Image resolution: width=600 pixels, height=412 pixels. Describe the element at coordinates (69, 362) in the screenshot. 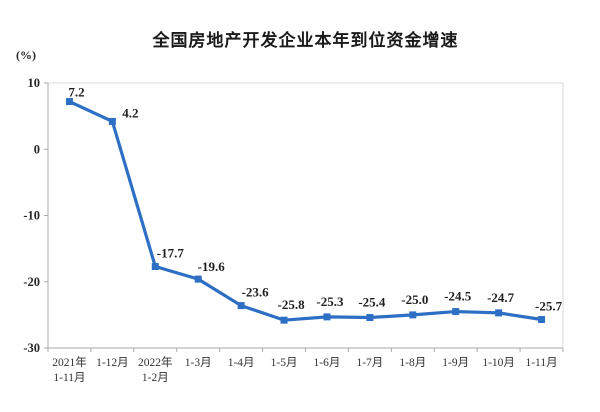

I see `x-axis-category-label: 2021年` at that location.